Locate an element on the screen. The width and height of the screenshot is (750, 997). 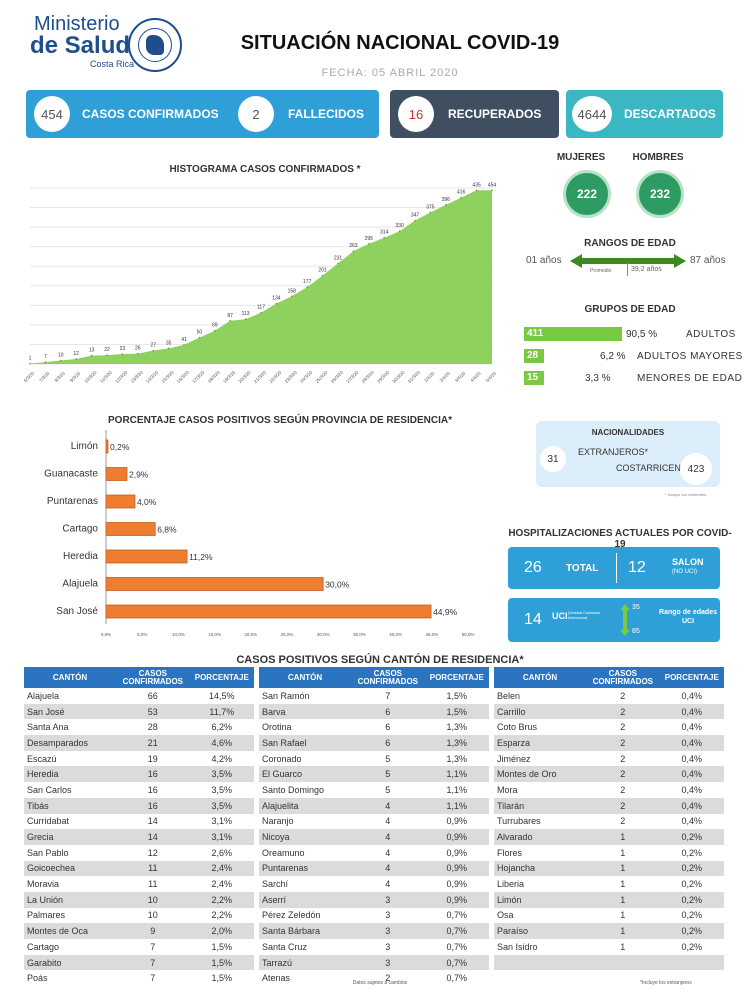
fallecidos-label: FALLECIDOS is located at coordinates (326, 114).